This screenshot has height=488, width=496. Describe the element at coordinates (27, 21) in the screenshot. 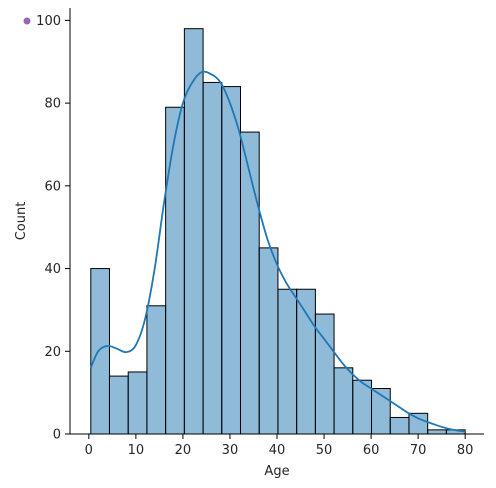

I see `marker-dot` at that location.